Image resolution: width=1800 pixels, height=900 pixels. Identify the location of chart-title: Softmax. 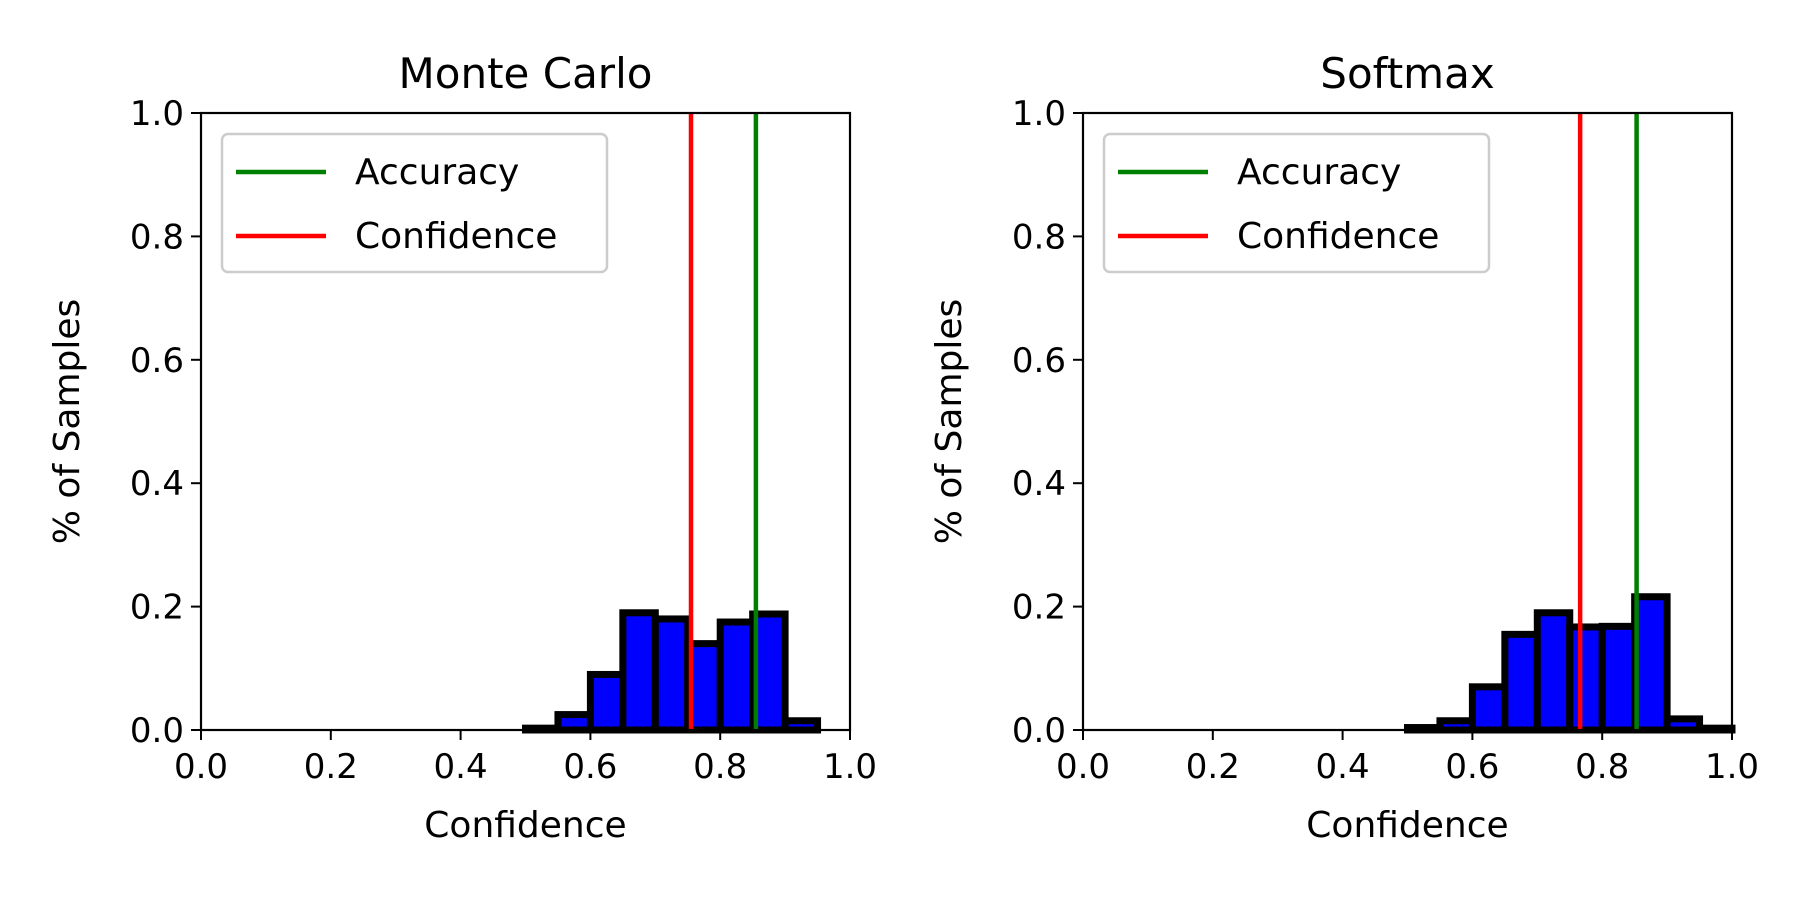
(1407, 73).